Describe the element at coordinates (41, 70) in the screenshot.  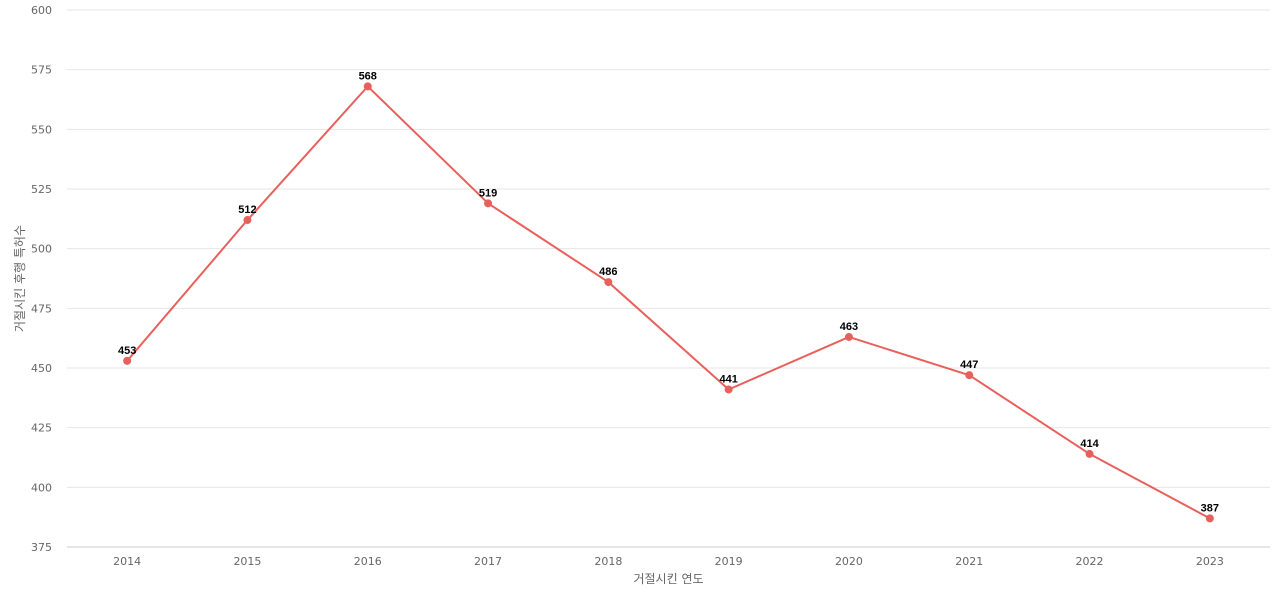
I see `y-tick-label: 575` at that location.